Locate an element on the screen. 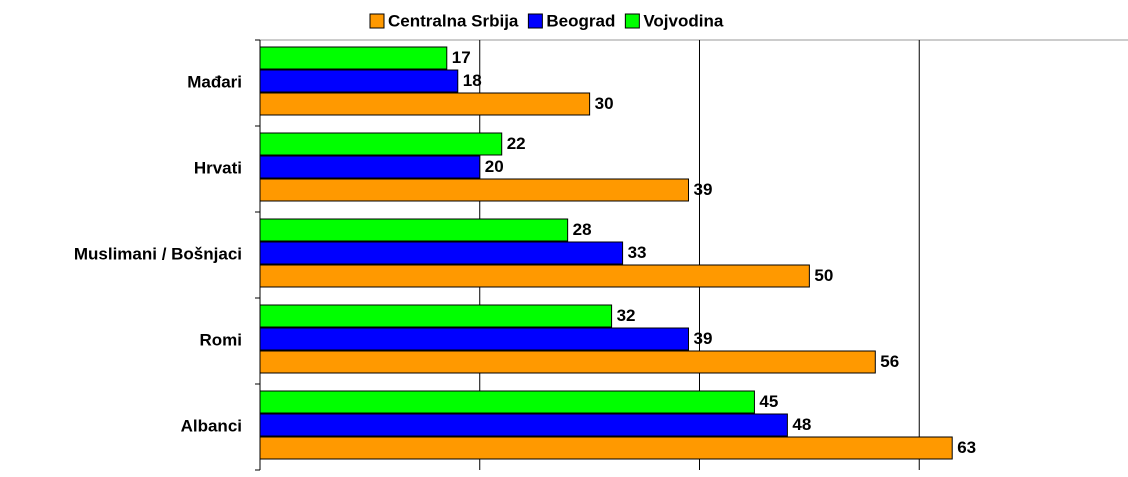  value-label: 63 is located at coordinates (966, 447).